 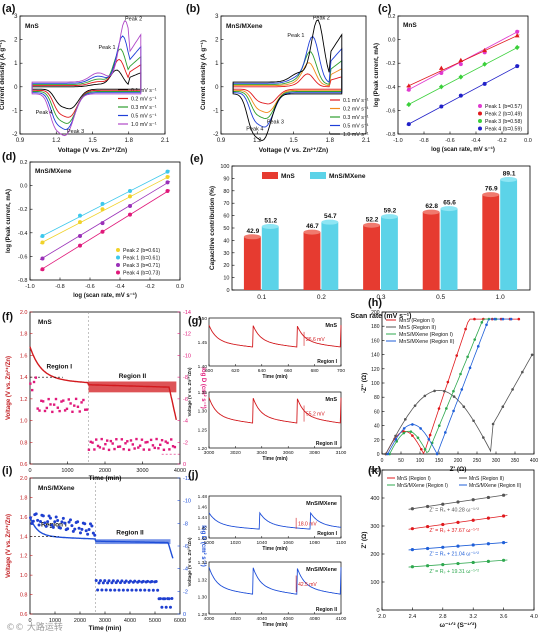 I want to click on y-tick-label: 60, so click(x=377, y=412).